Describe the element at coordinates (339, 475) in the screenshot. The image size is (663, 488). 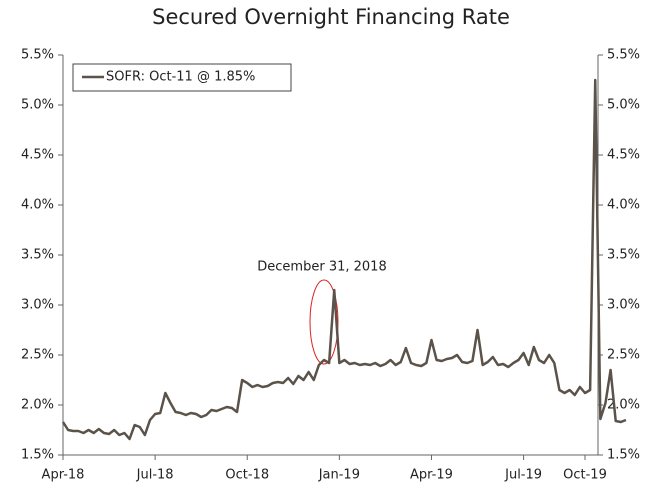
I see `x-tick-label: Jan-19` at that location.